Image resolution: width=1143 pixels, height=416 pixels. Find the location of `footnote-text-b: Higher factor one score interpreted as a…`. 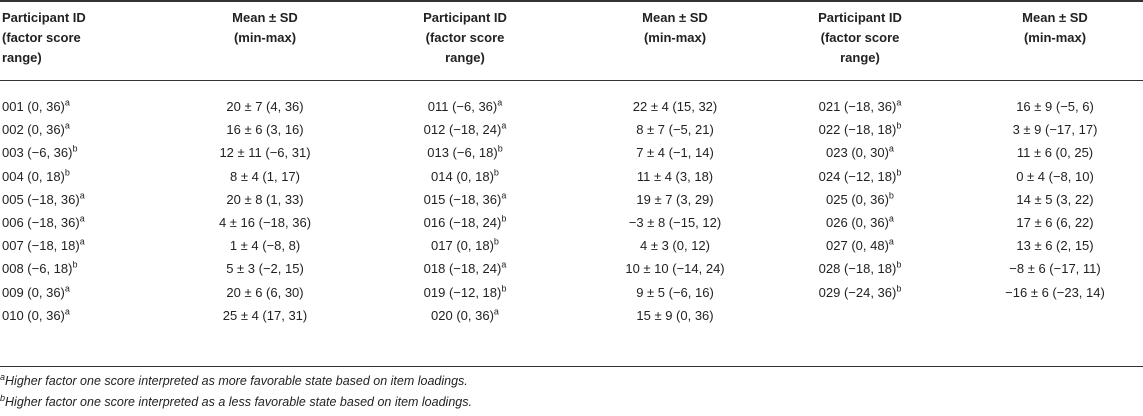

footnote-text-b: Higher factor one score interpreted as a… is located at coordinates (238, 402).